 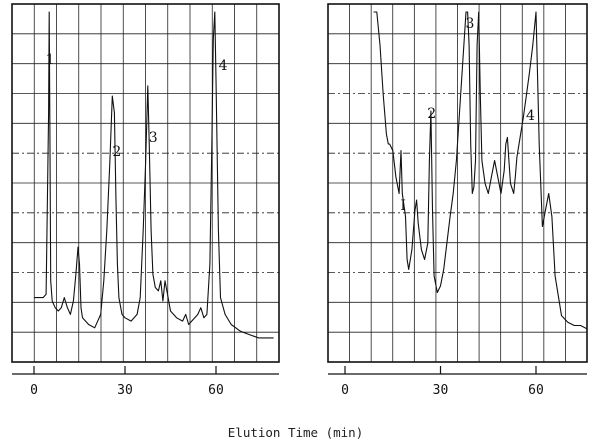 I want to click on peak-label-1: 1, so click(x=50, y=60).